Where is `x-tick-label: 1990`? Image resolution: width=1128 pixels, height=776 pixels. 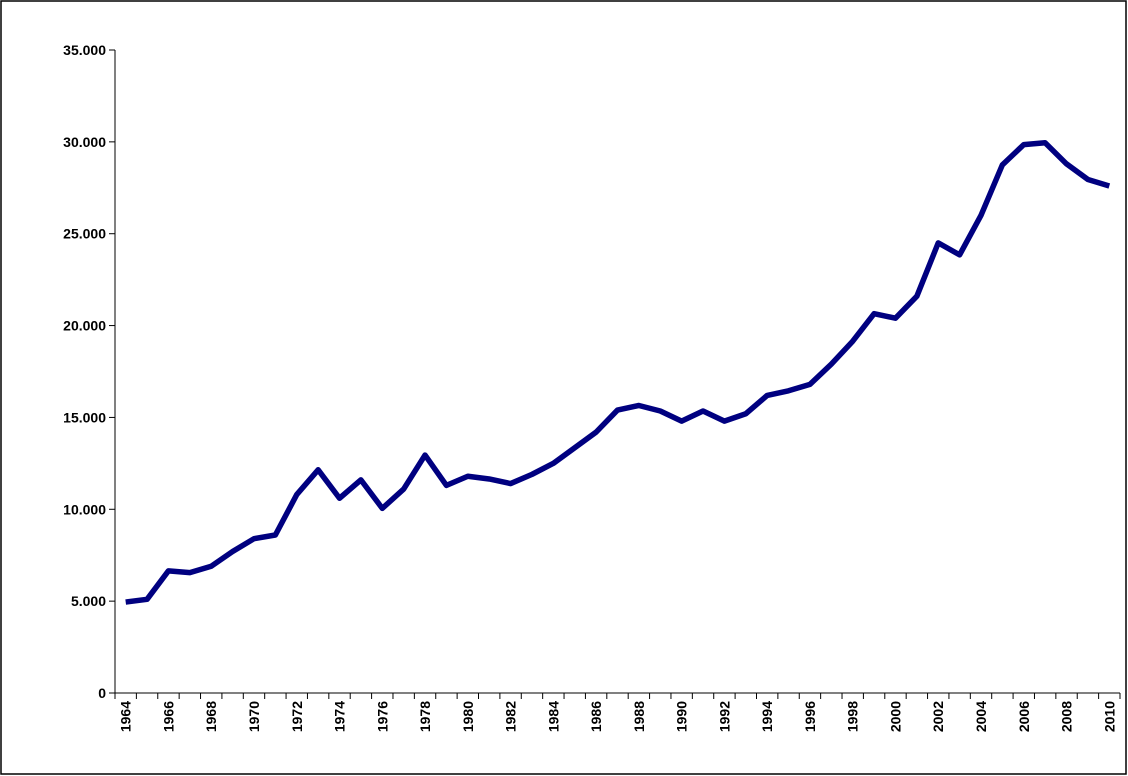 x-tick-label: 1990 is located at coordinates (682, 716).